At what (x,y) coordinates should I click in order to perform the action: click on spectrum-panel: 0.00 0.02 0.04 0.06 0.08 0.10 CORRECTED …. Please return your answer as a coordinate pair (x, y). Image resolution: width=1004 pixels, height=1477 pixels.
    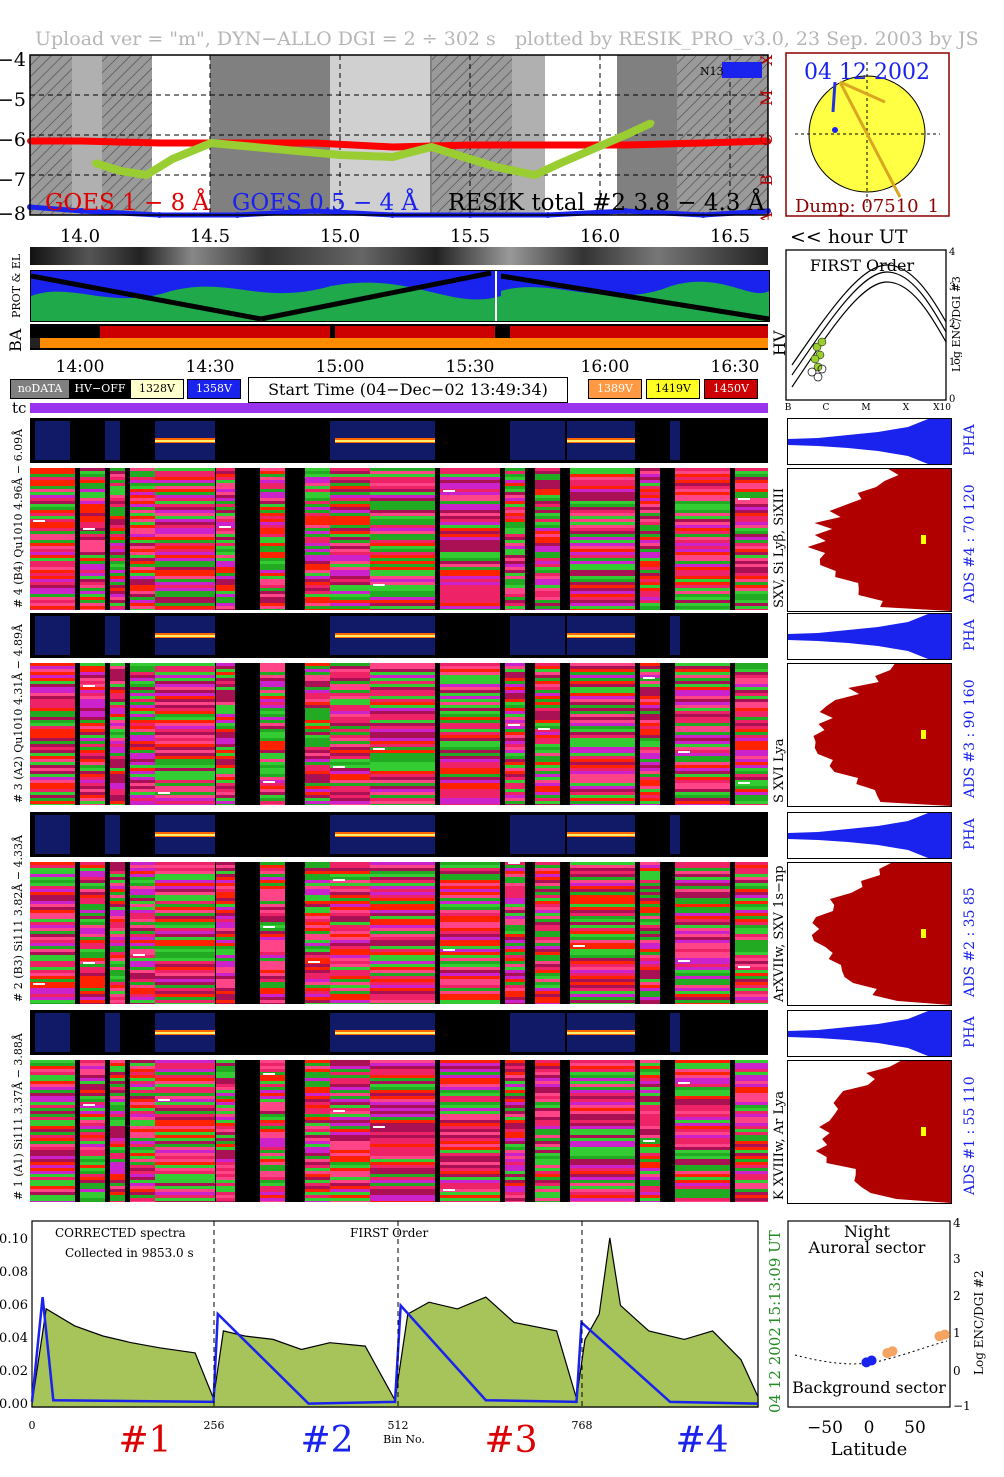
    Looking at the image, I should click on (392, 1315).